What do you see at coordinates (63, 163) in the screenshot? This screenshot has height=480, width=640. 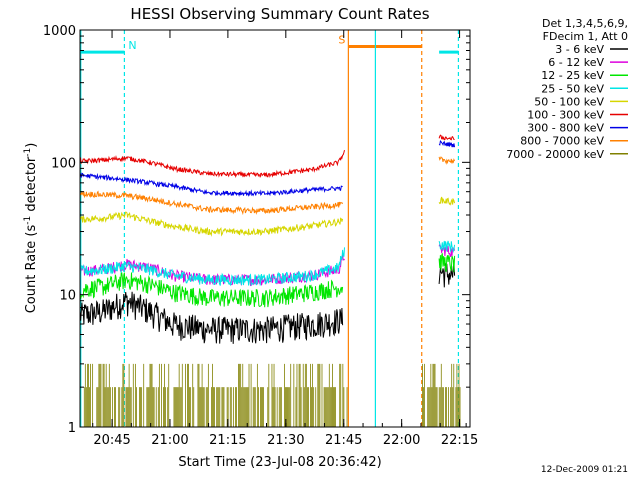 I see `y-tick-label: 100` at bounding box center [63, 163].